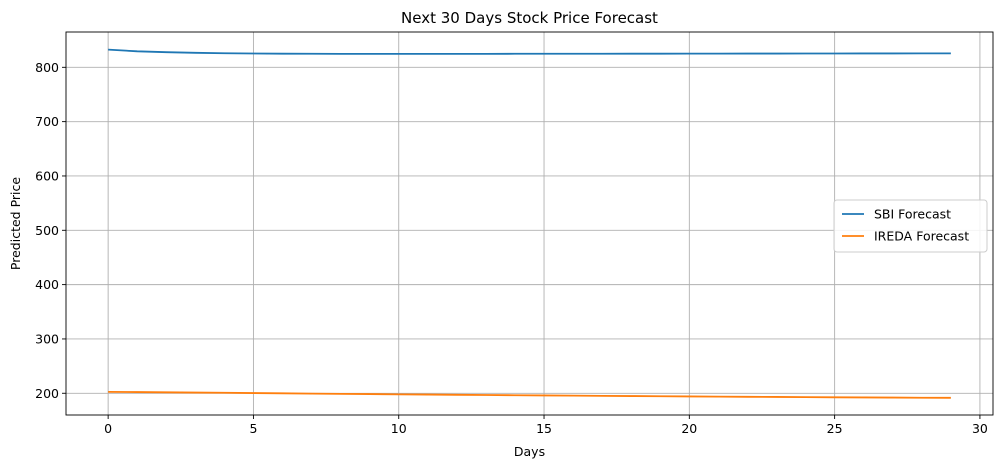  Describe the element at coordinates (47, 230) in the screenshot. I see `y-tick-label: 500` at that location.